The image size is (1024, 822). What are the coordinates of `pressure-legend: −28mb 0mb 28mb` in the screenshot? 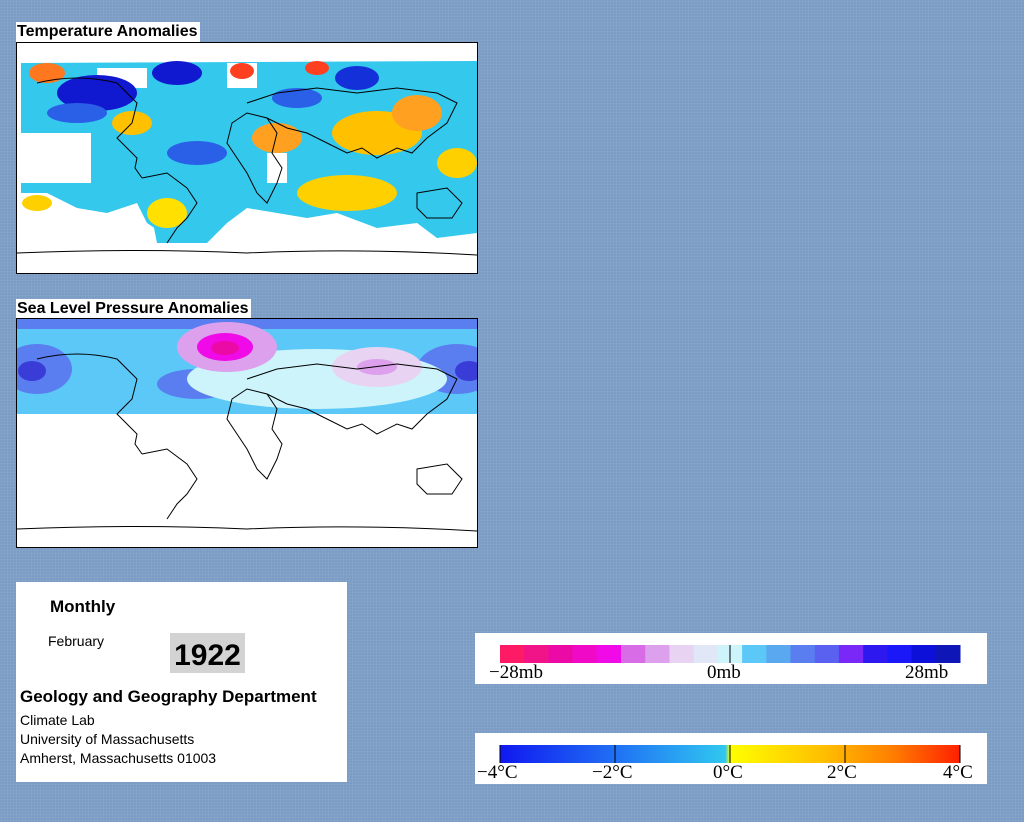 It's located at (731, 658).